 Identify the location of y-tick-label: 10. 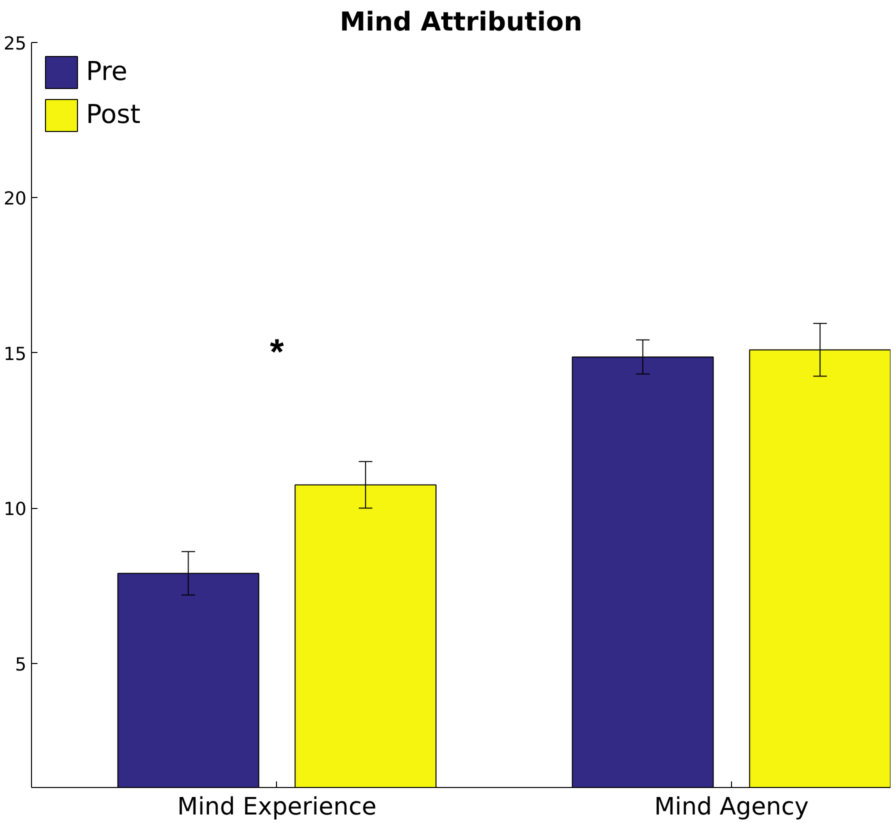
(15, 509).